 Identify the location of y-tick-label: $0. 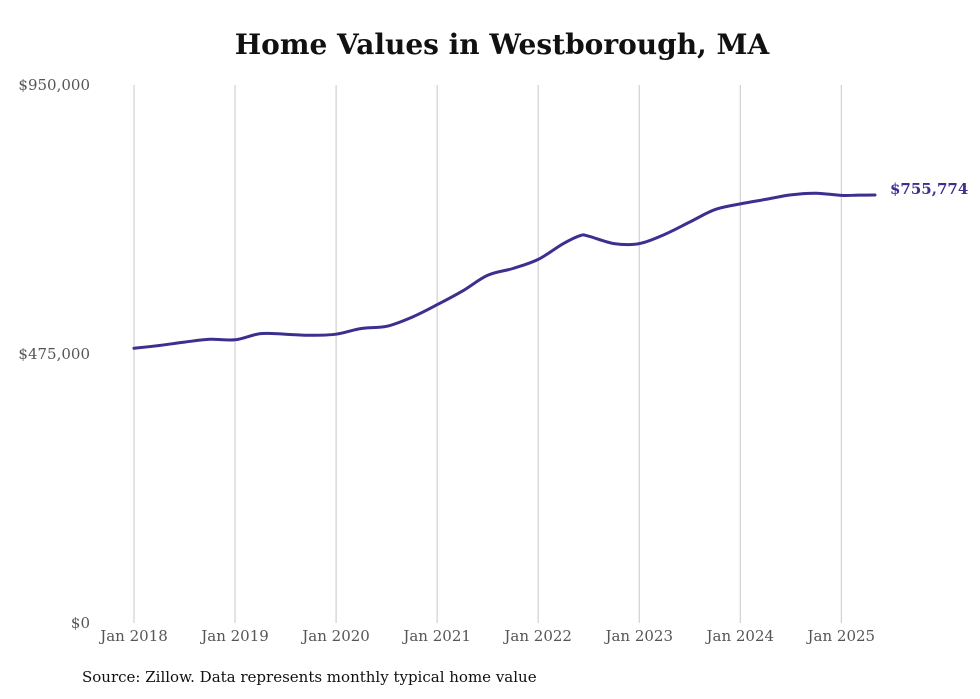
(80, 623).